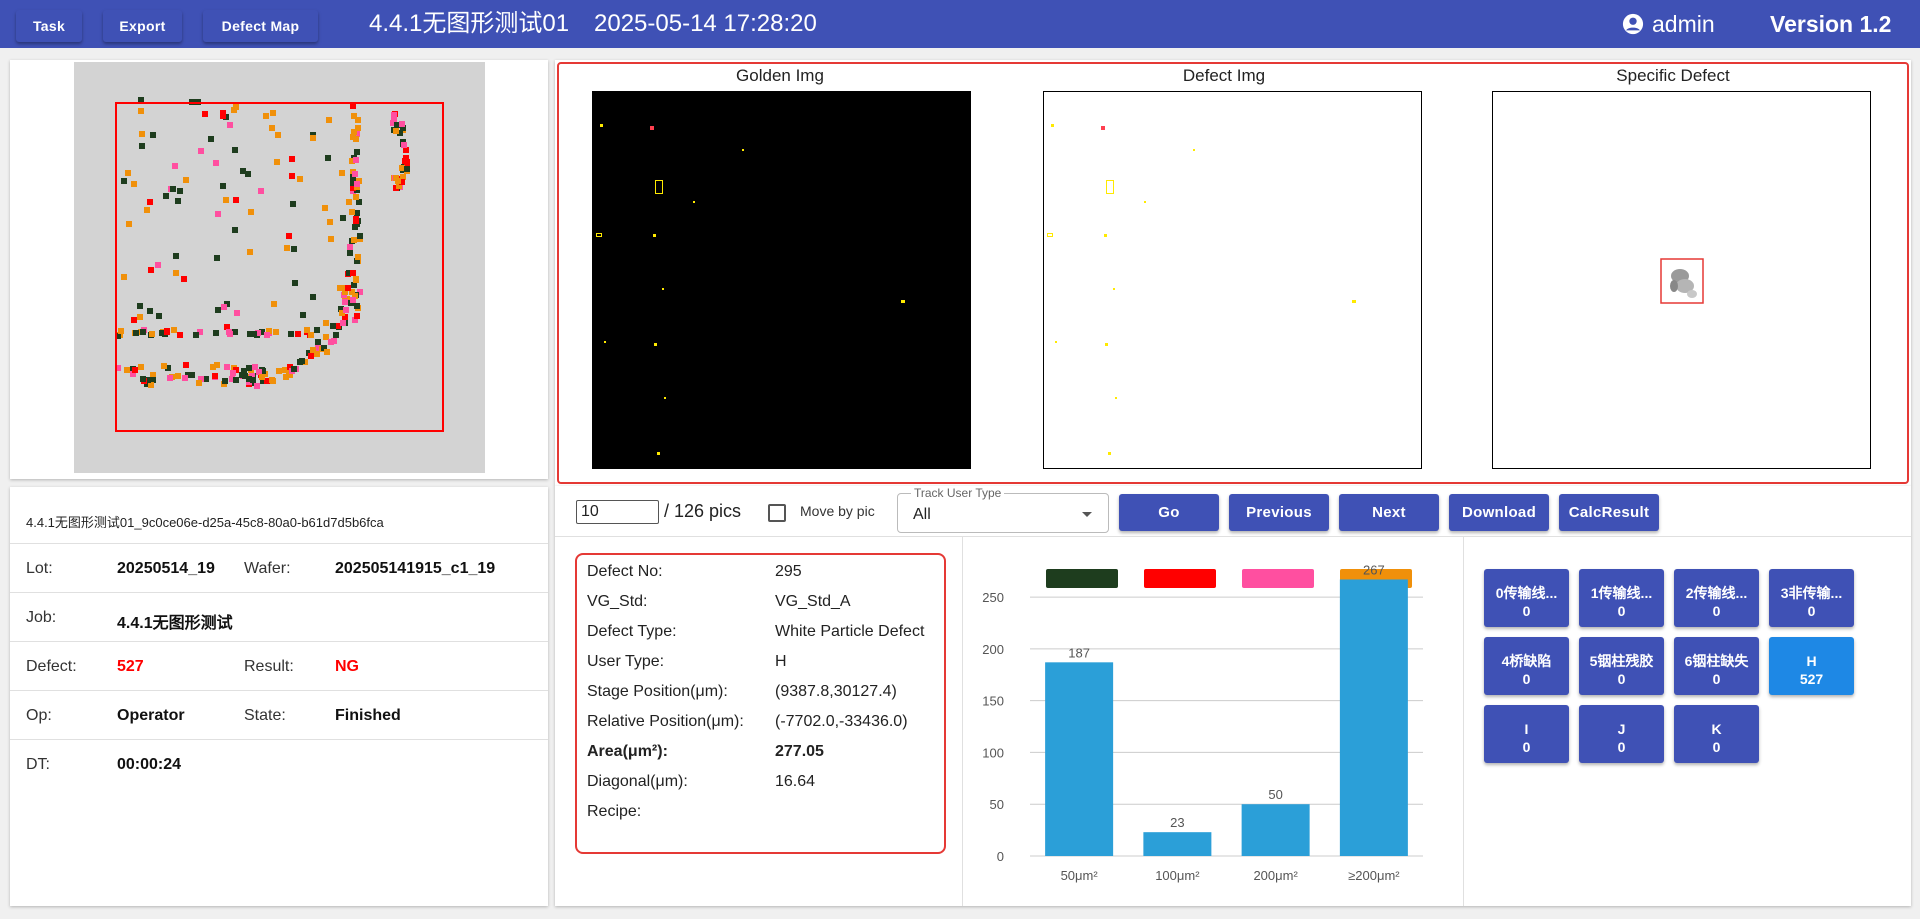 The width and height of the screenshot is (1920, 919). What do you see at coordinates (1180, 578) in the screenshot?
I see `legend-swatch` at bounding box center [1180, 578].